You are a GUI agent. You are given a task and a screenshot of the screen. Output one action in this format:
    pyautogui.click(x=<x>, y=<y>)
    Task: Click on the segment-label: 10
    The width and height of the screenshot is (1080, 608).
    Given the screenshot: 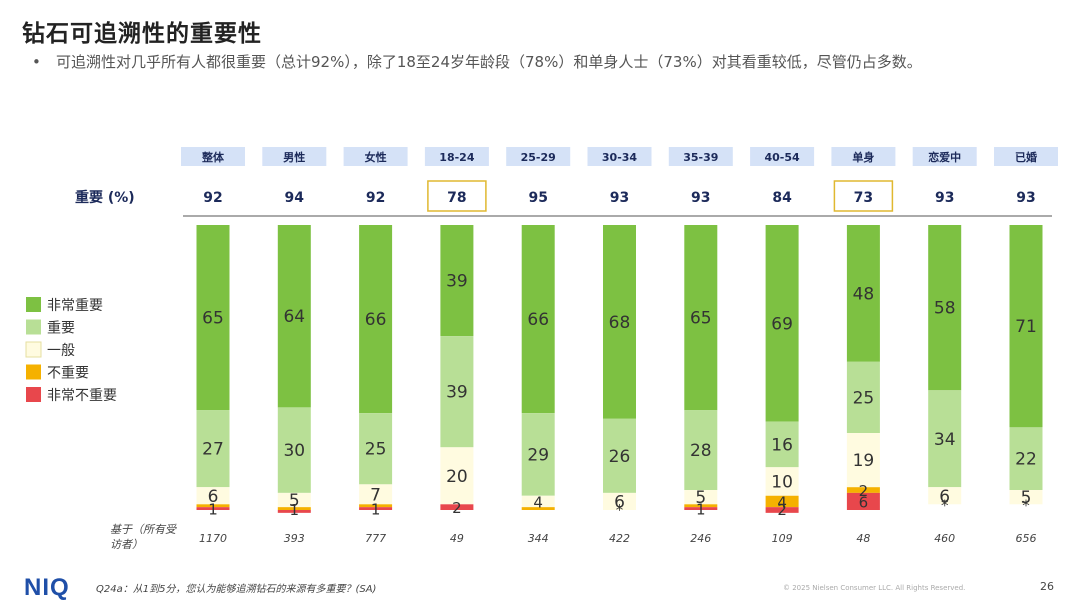 What is the action you would take?
    pyautogui.click(x=782, y=483)
    